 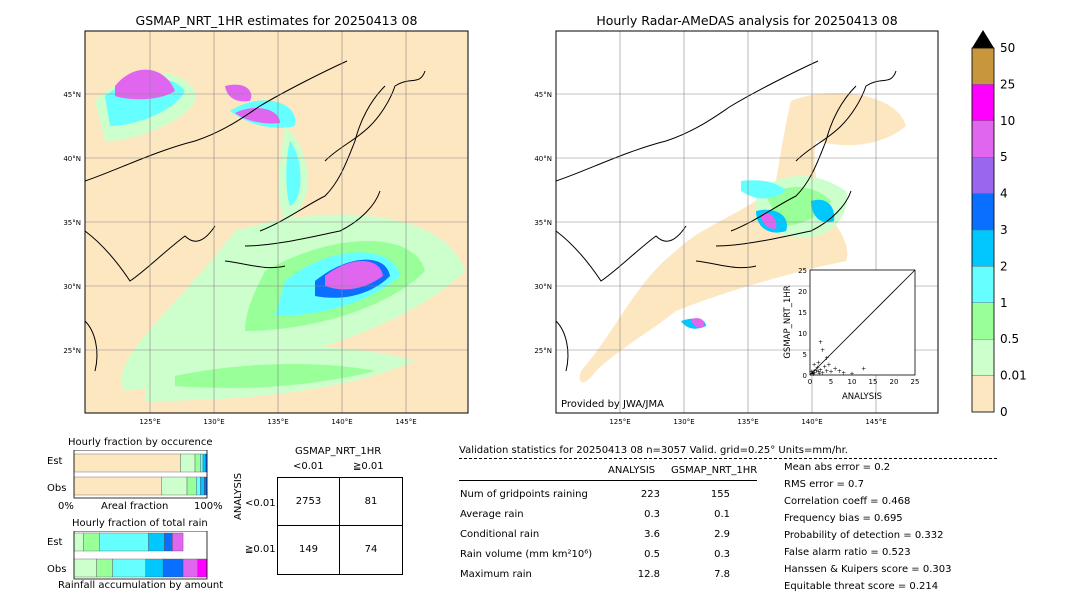 What do you see at coordinates (1004, 230) in the screenshot?
I see `colorbar-label: 3` at bounding box center [1004, 230].